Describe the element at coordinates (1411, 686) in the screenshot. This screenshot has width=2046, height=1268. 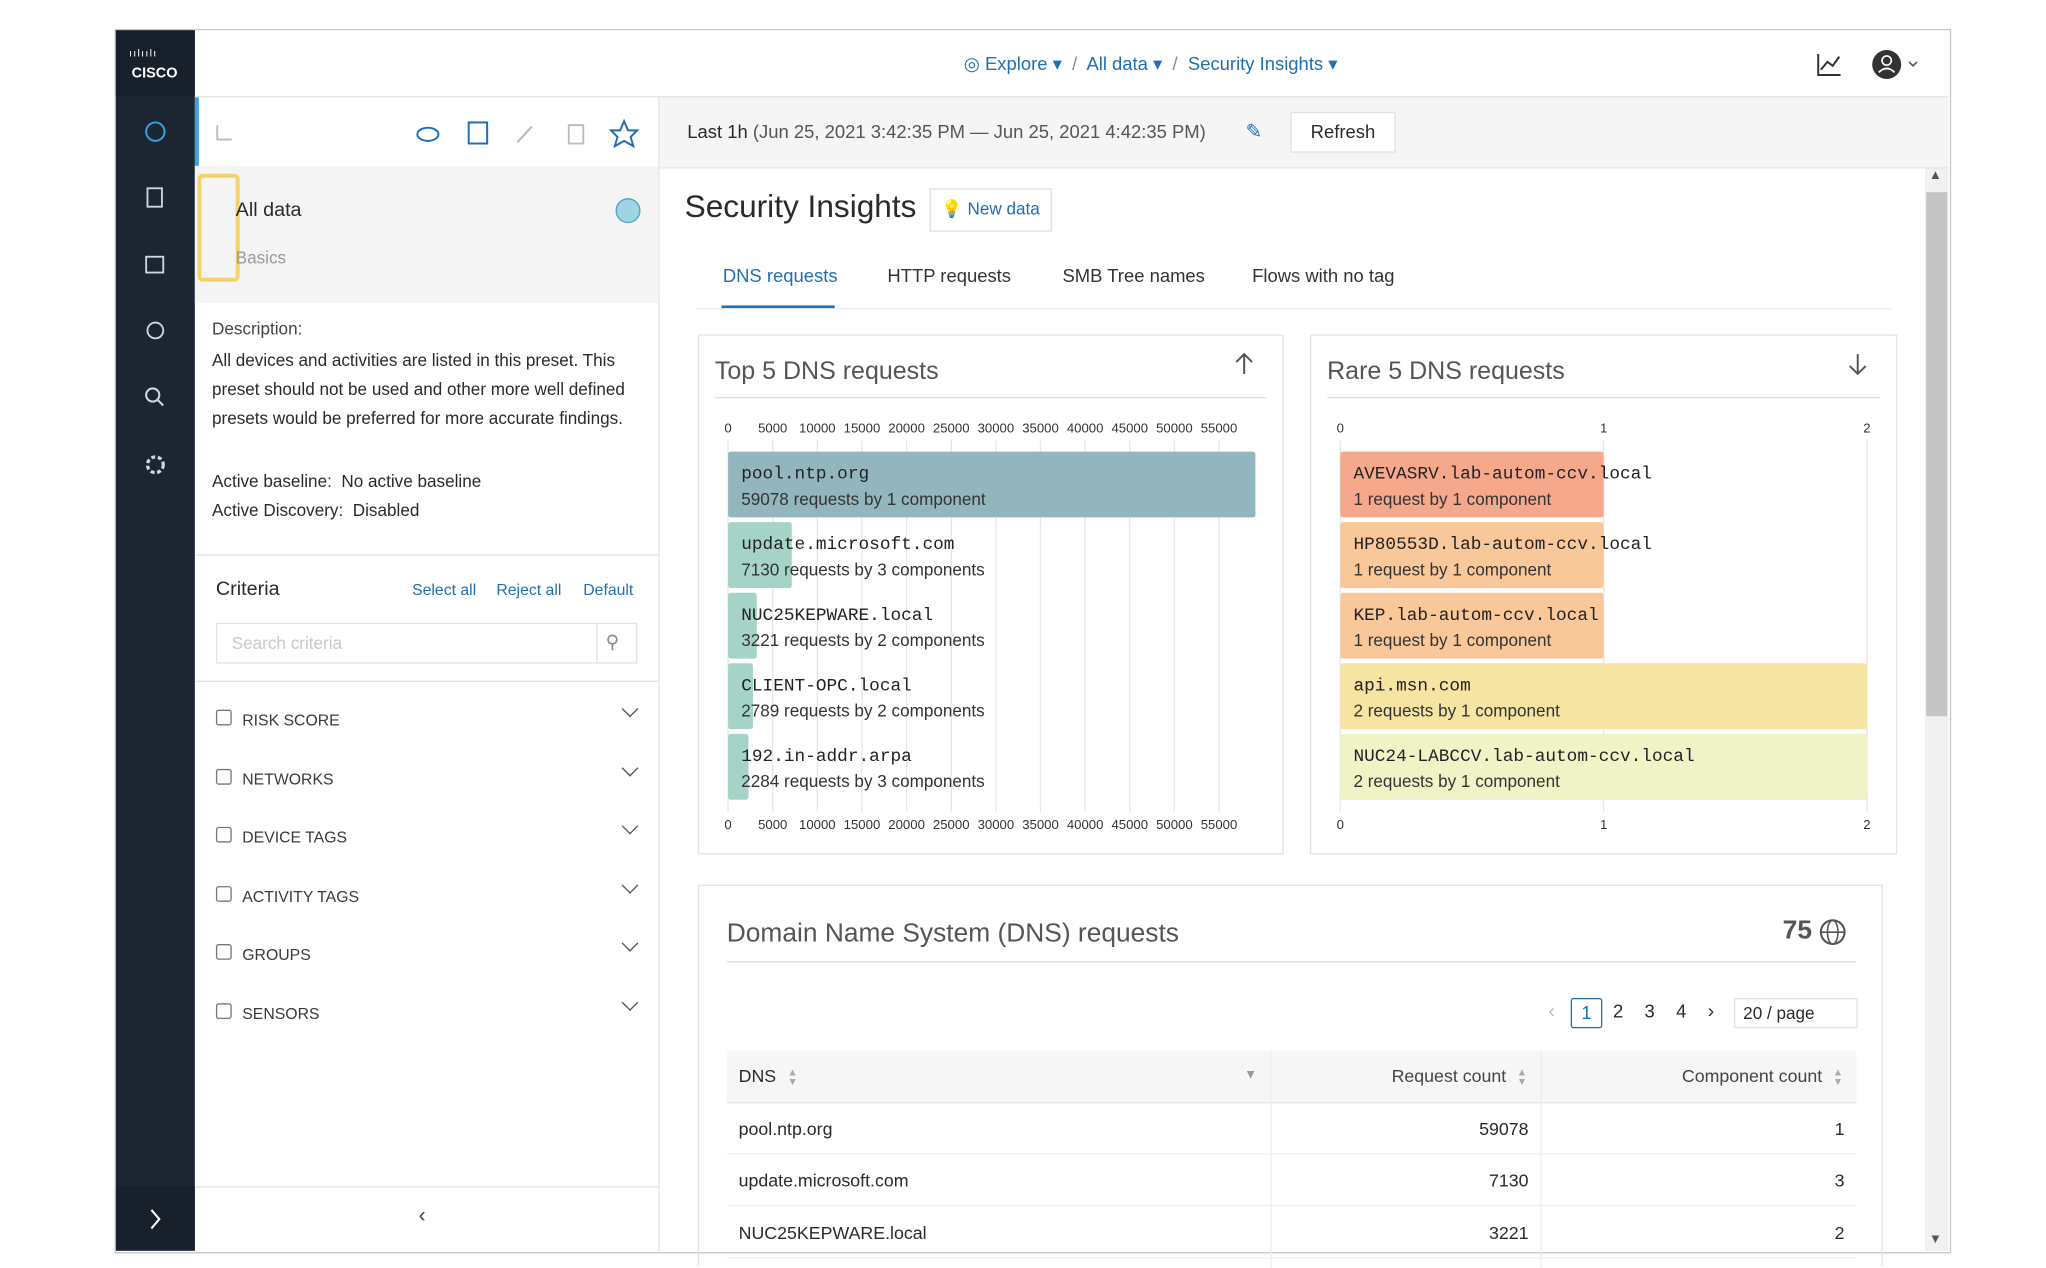
I see `bar-name: api.msn.com` at that location.